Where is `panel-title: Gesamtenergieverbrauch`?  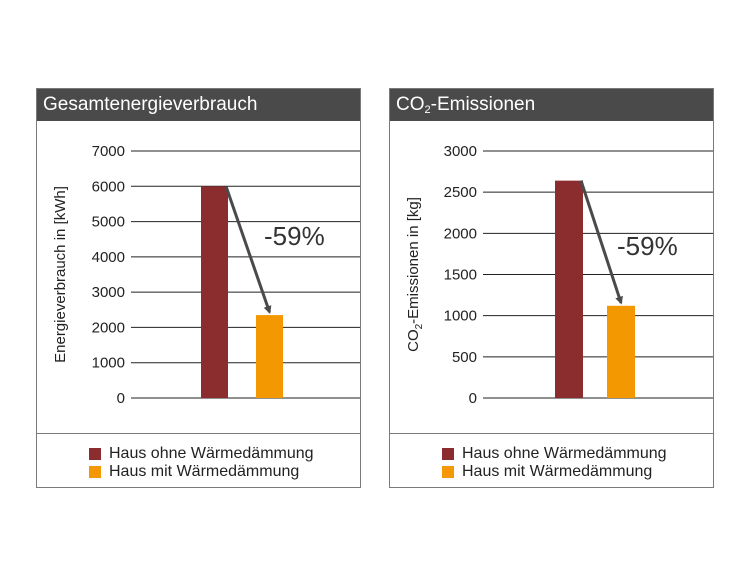
panel-title: Gesamtenergieverbrauch is located at coordinates (198, 105).